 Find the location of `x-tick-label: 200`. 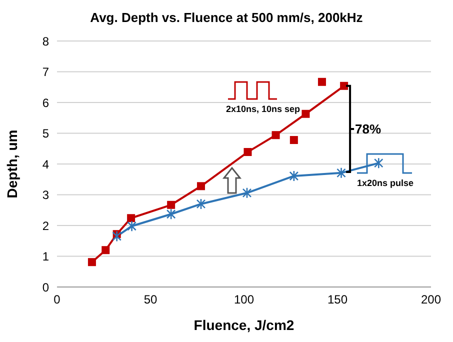

x-tick-label: 200 is located at coordinates (431, 299).